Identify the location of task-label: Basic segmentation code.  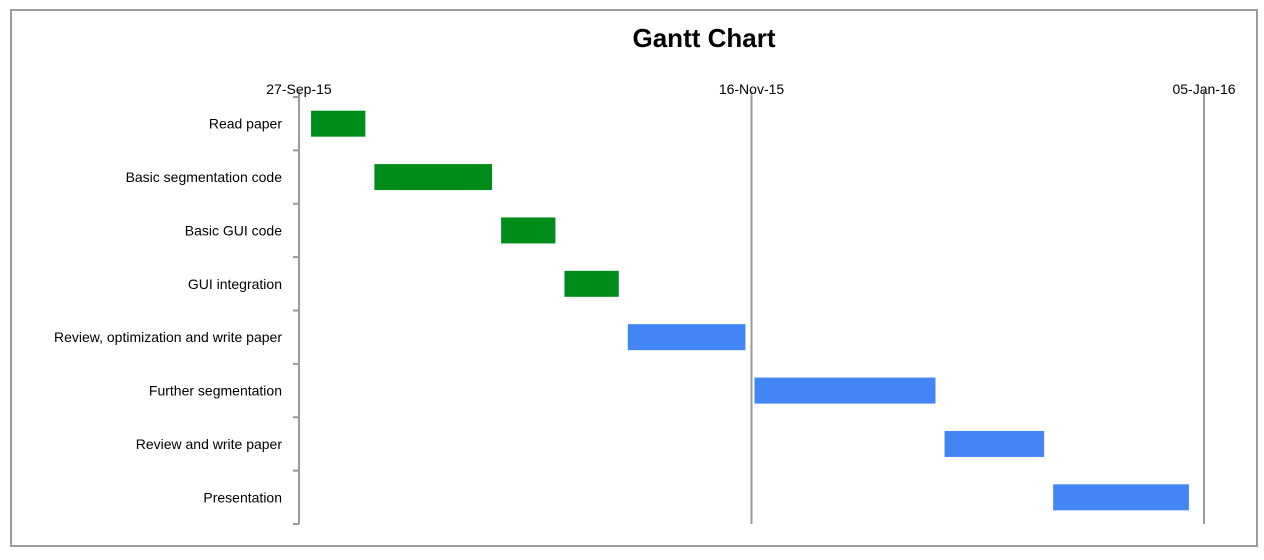
(204, 177).